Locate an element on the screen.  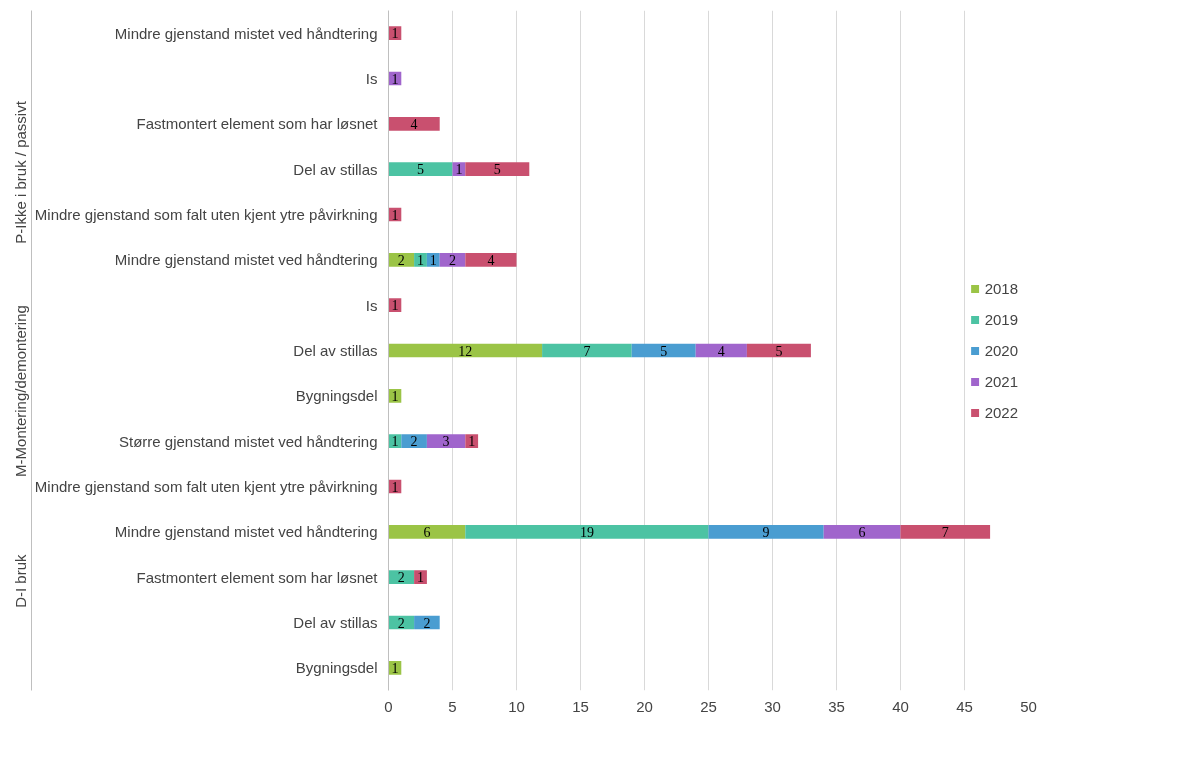
x-tick-label: 25 is located at coordinates (708, 706).